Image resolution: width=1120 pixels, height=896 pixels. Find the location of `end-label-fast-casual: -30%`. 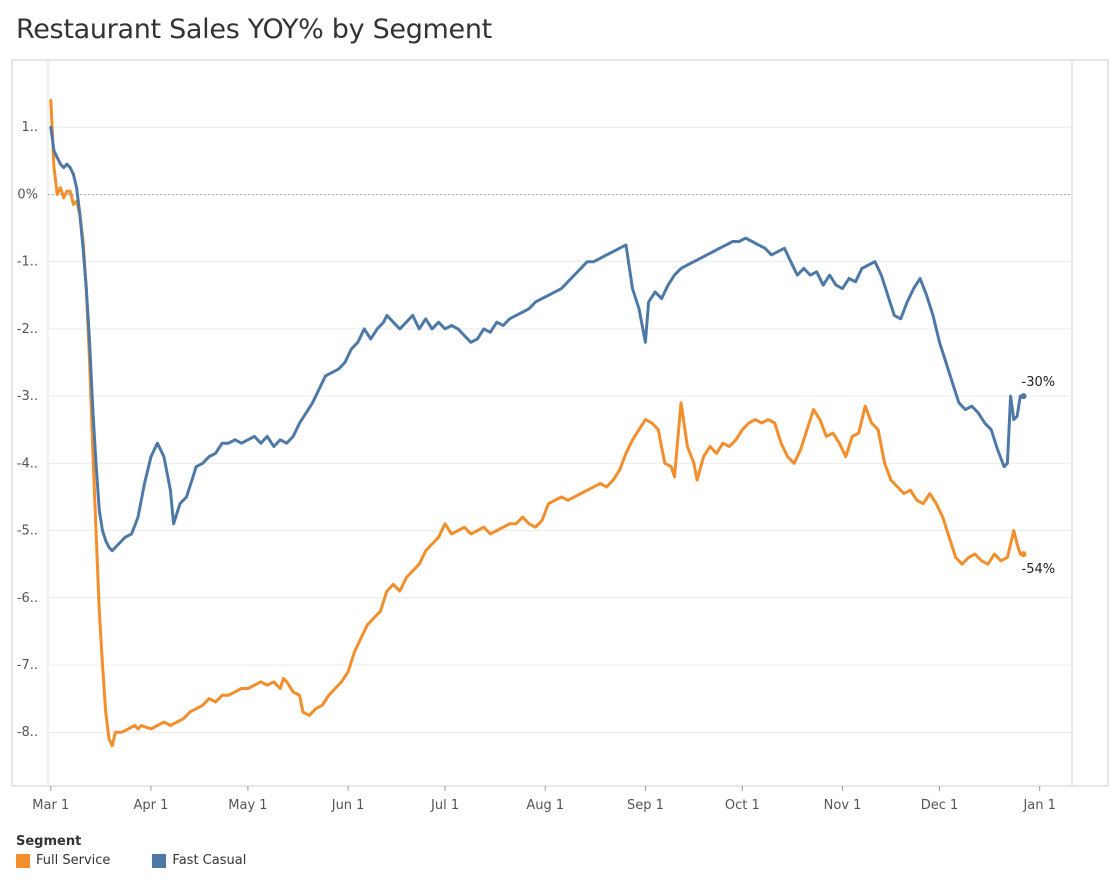

end-label-fast-casual: -30% is located at coordinates (1039, 382).